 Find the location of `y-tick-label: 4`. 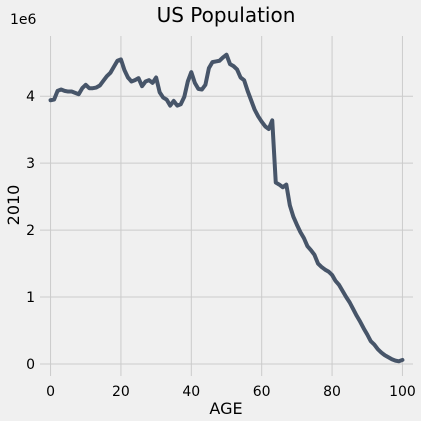

y-tick-label: 4 is located at coordinates (30, 97).